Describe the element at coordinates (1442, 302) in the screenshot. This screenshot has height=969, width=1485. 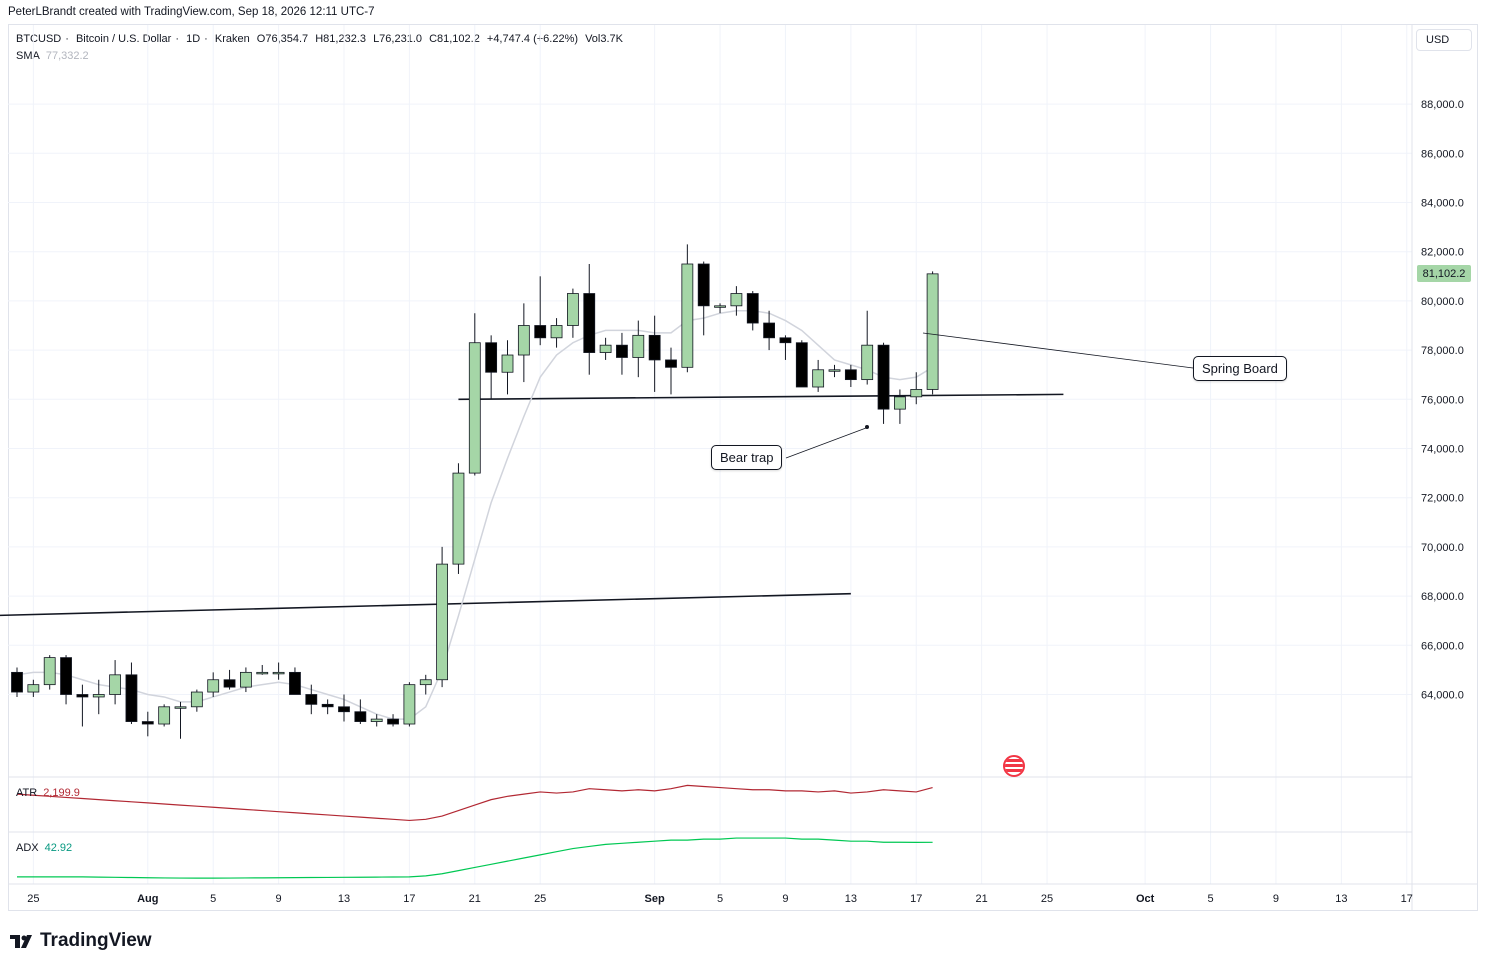
I see `price-tick-label: 80,000.0` at that location.